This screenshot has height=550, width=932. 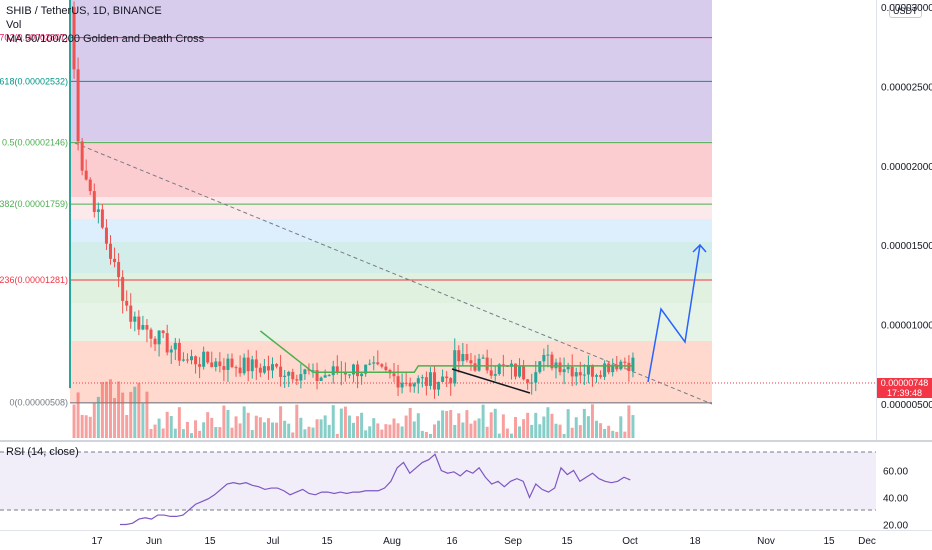 I want to click on price-scale-tick: 0.00003000, so click(x=906, y=8).